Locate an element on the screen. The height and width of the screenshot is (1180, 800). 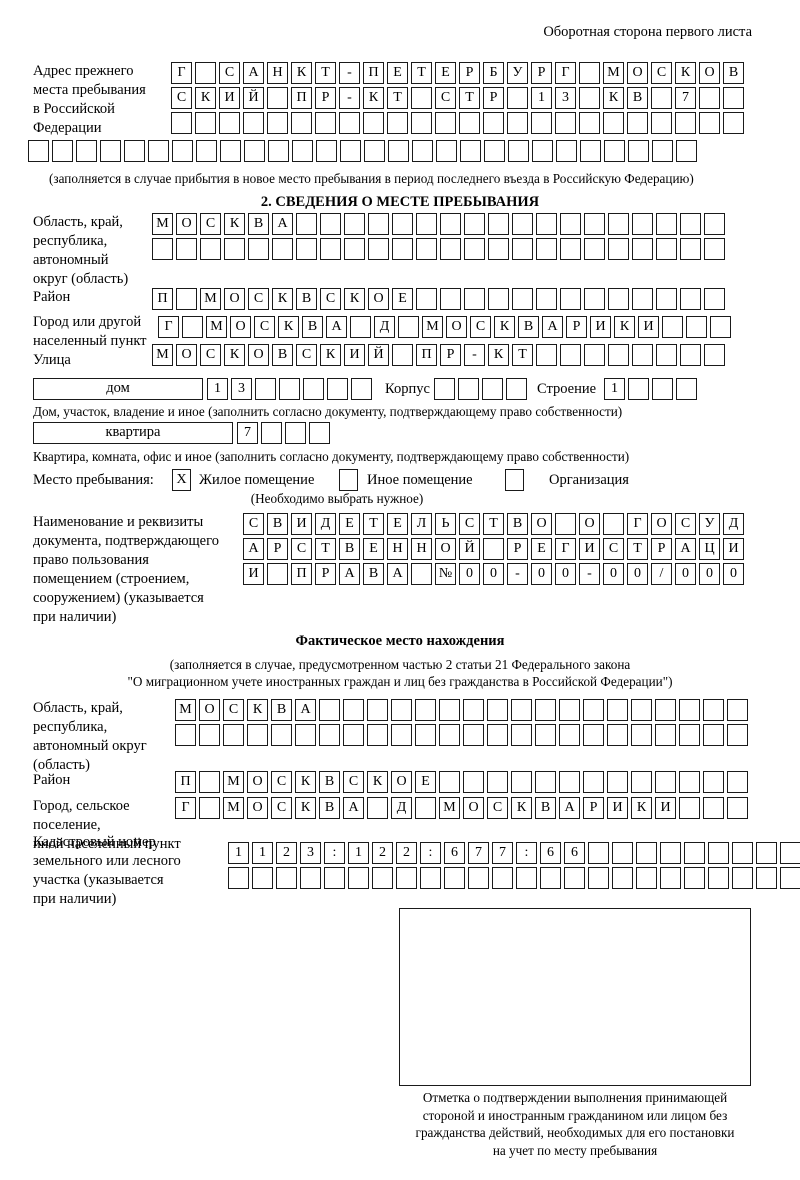
character-cell: Л is located at coordinates (421, 524).